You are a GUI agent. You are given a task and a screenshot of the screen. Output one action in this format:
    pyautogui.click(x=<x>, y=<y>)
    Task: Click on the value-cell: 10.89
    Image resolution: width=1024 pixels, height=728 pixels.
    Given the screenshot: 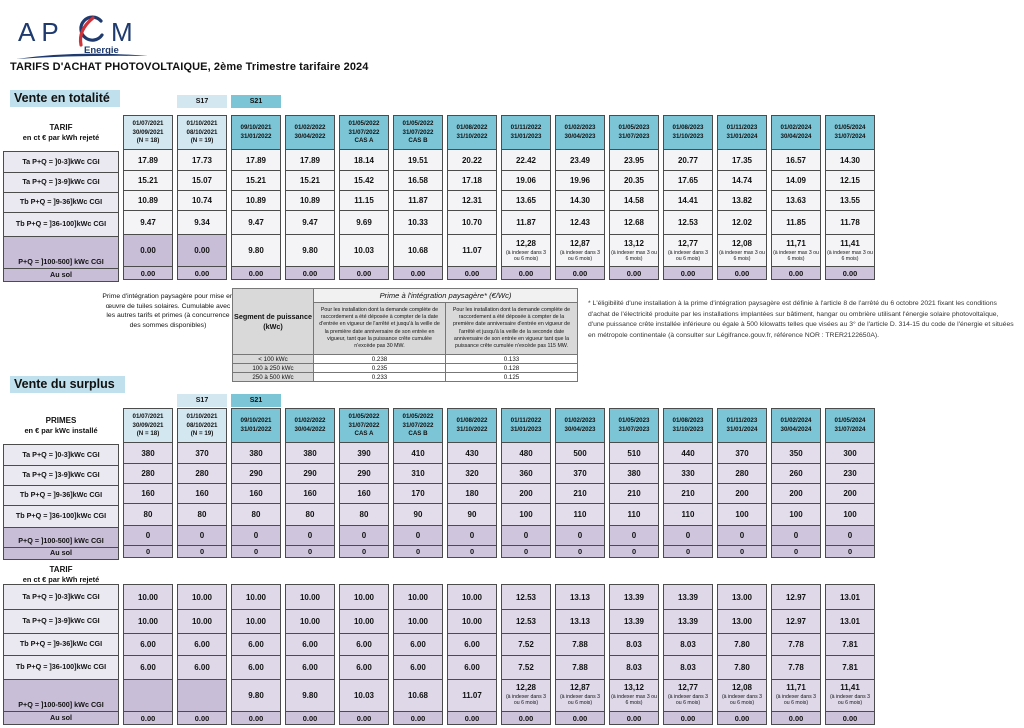 What is the action you would take?
    pyautogui.click(x=256, y=200)
    